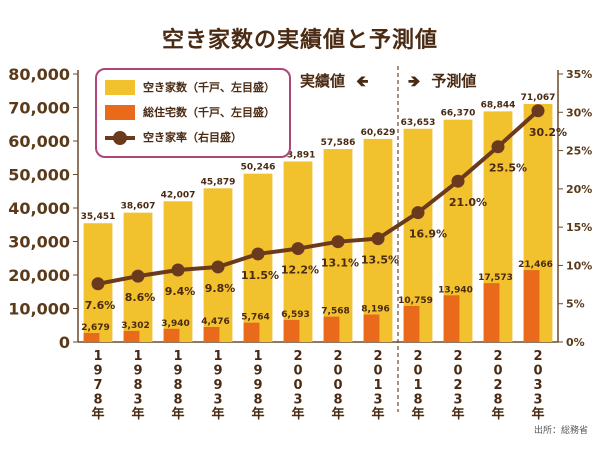  I want to click on rate-label: 13.5%, so click(380, 260).